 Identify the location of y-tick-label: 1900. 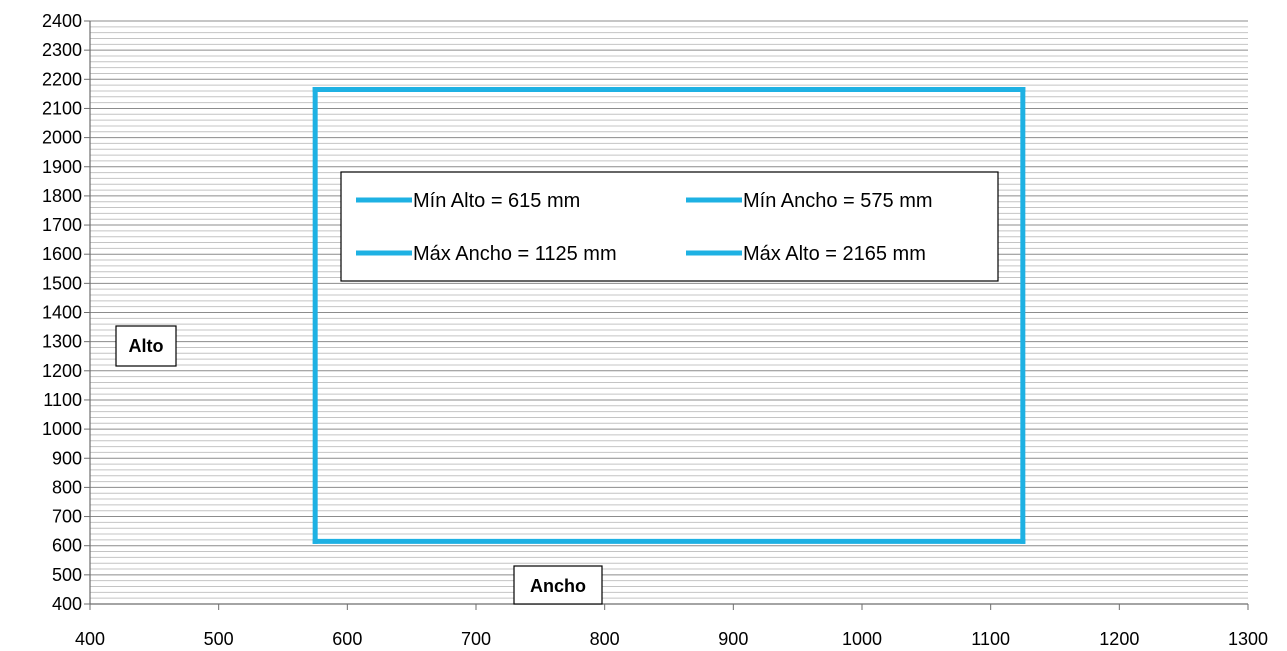
(62, 167).